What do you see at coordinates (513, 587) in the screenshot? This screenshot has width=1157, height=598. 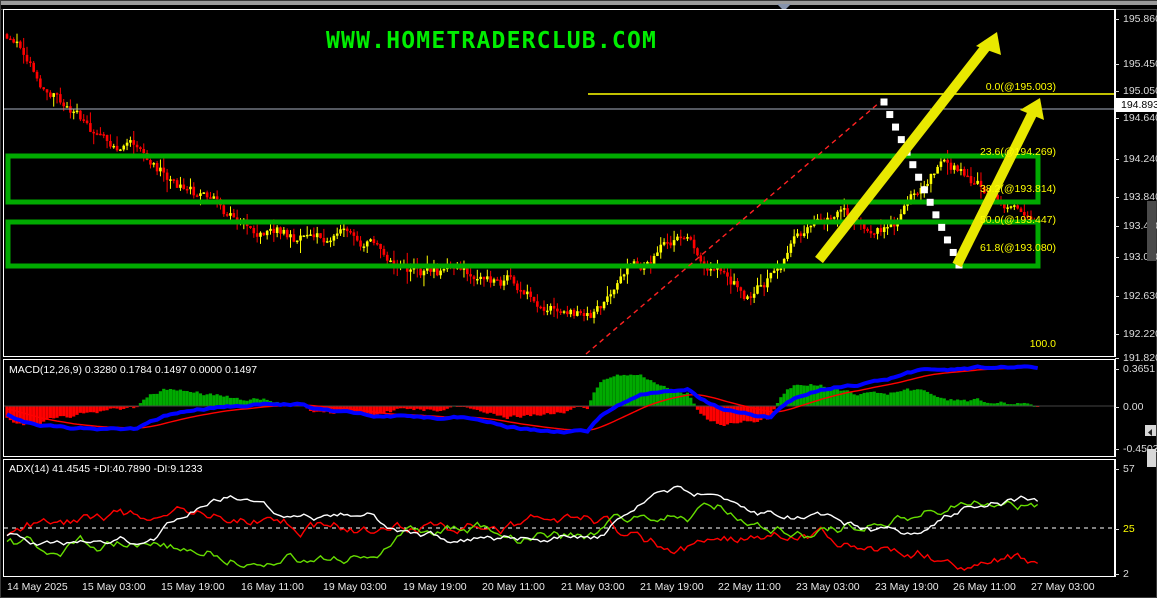 I see `time-axis-tick: 20 May 11:00` at bounding box center [513, 587].